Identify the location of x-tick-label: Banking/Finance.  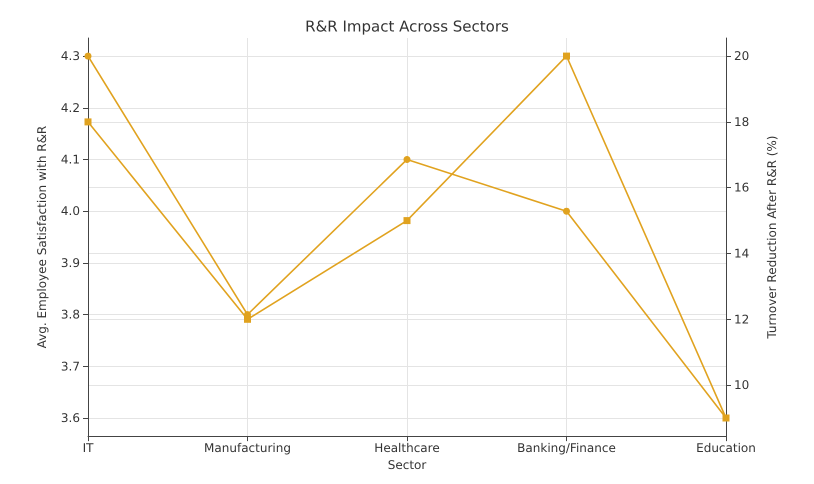
(566, 448).